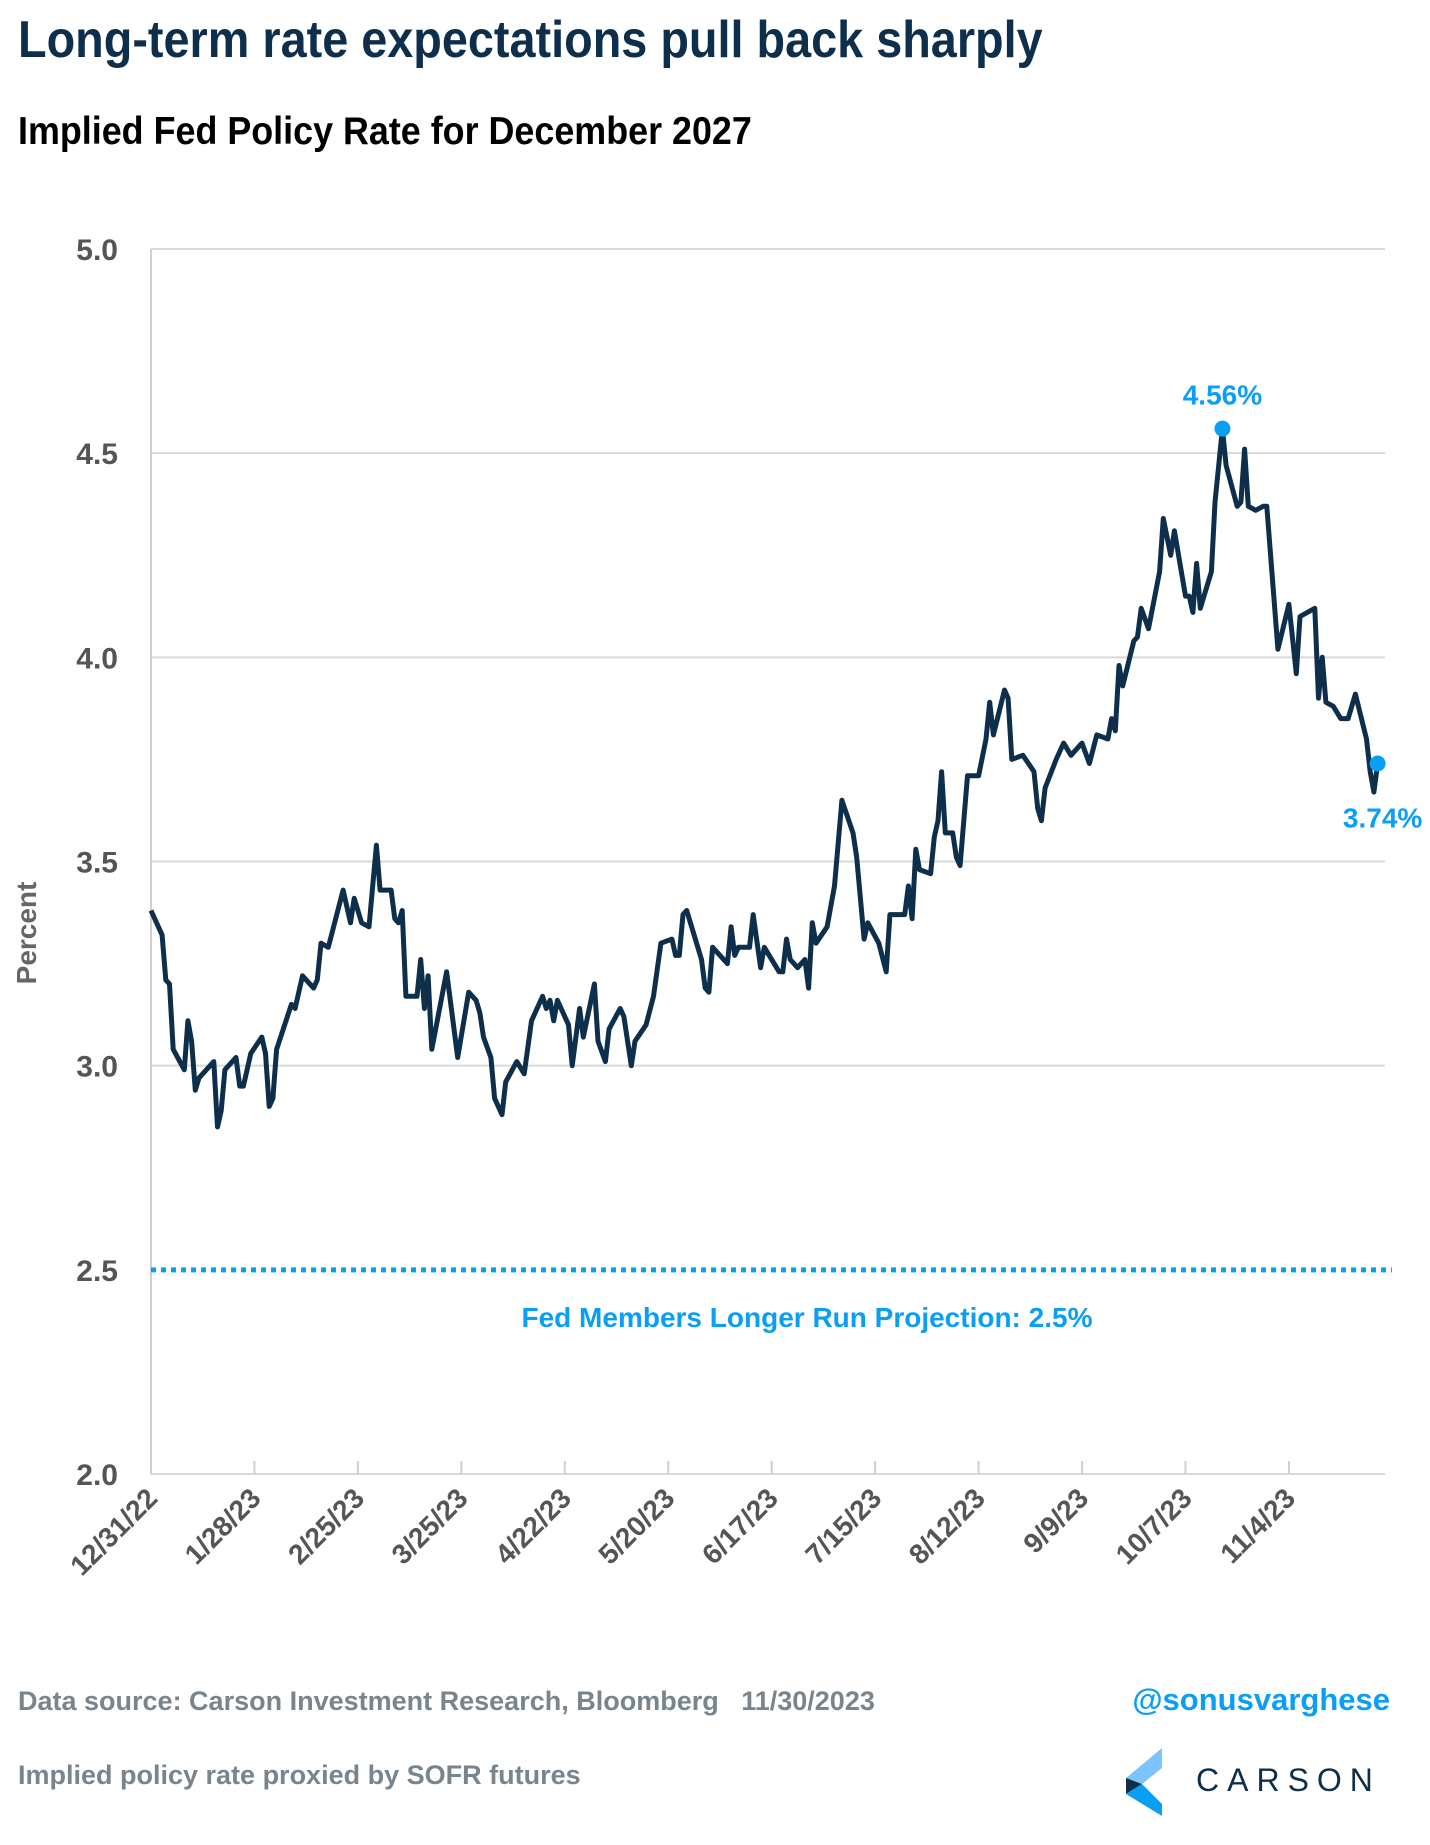 The height and width of the screenshot is (1845, 1430). What do you see at coordinates (223, 1526) in the screenshot?
I see `x-tick-label: 1/28/23` at bounding box center [223, 1526].